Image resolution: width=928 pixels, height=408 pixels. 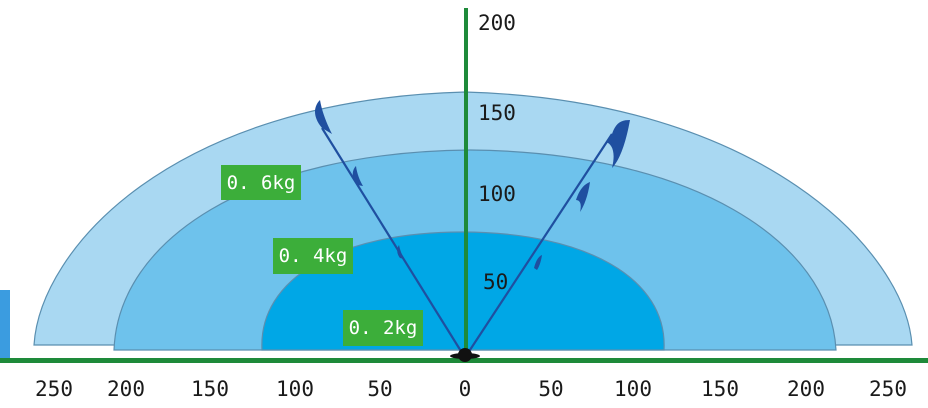 I want to click on zone-label-inner-text: 0. 2kg, so click(x=383, y=328).